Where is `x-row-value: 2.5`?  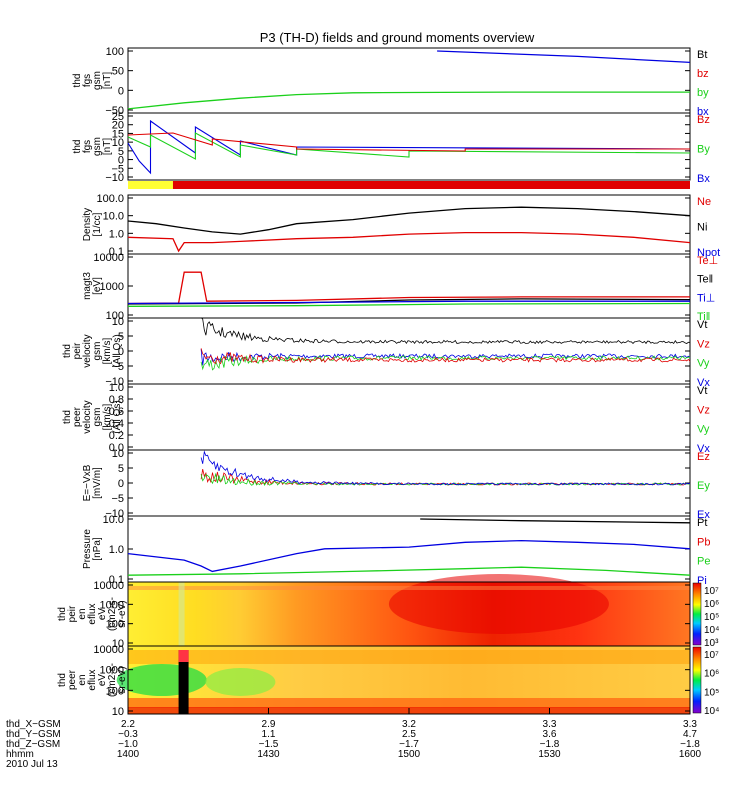 x-row-value: 2.5 is located at coordinates (409, 734).